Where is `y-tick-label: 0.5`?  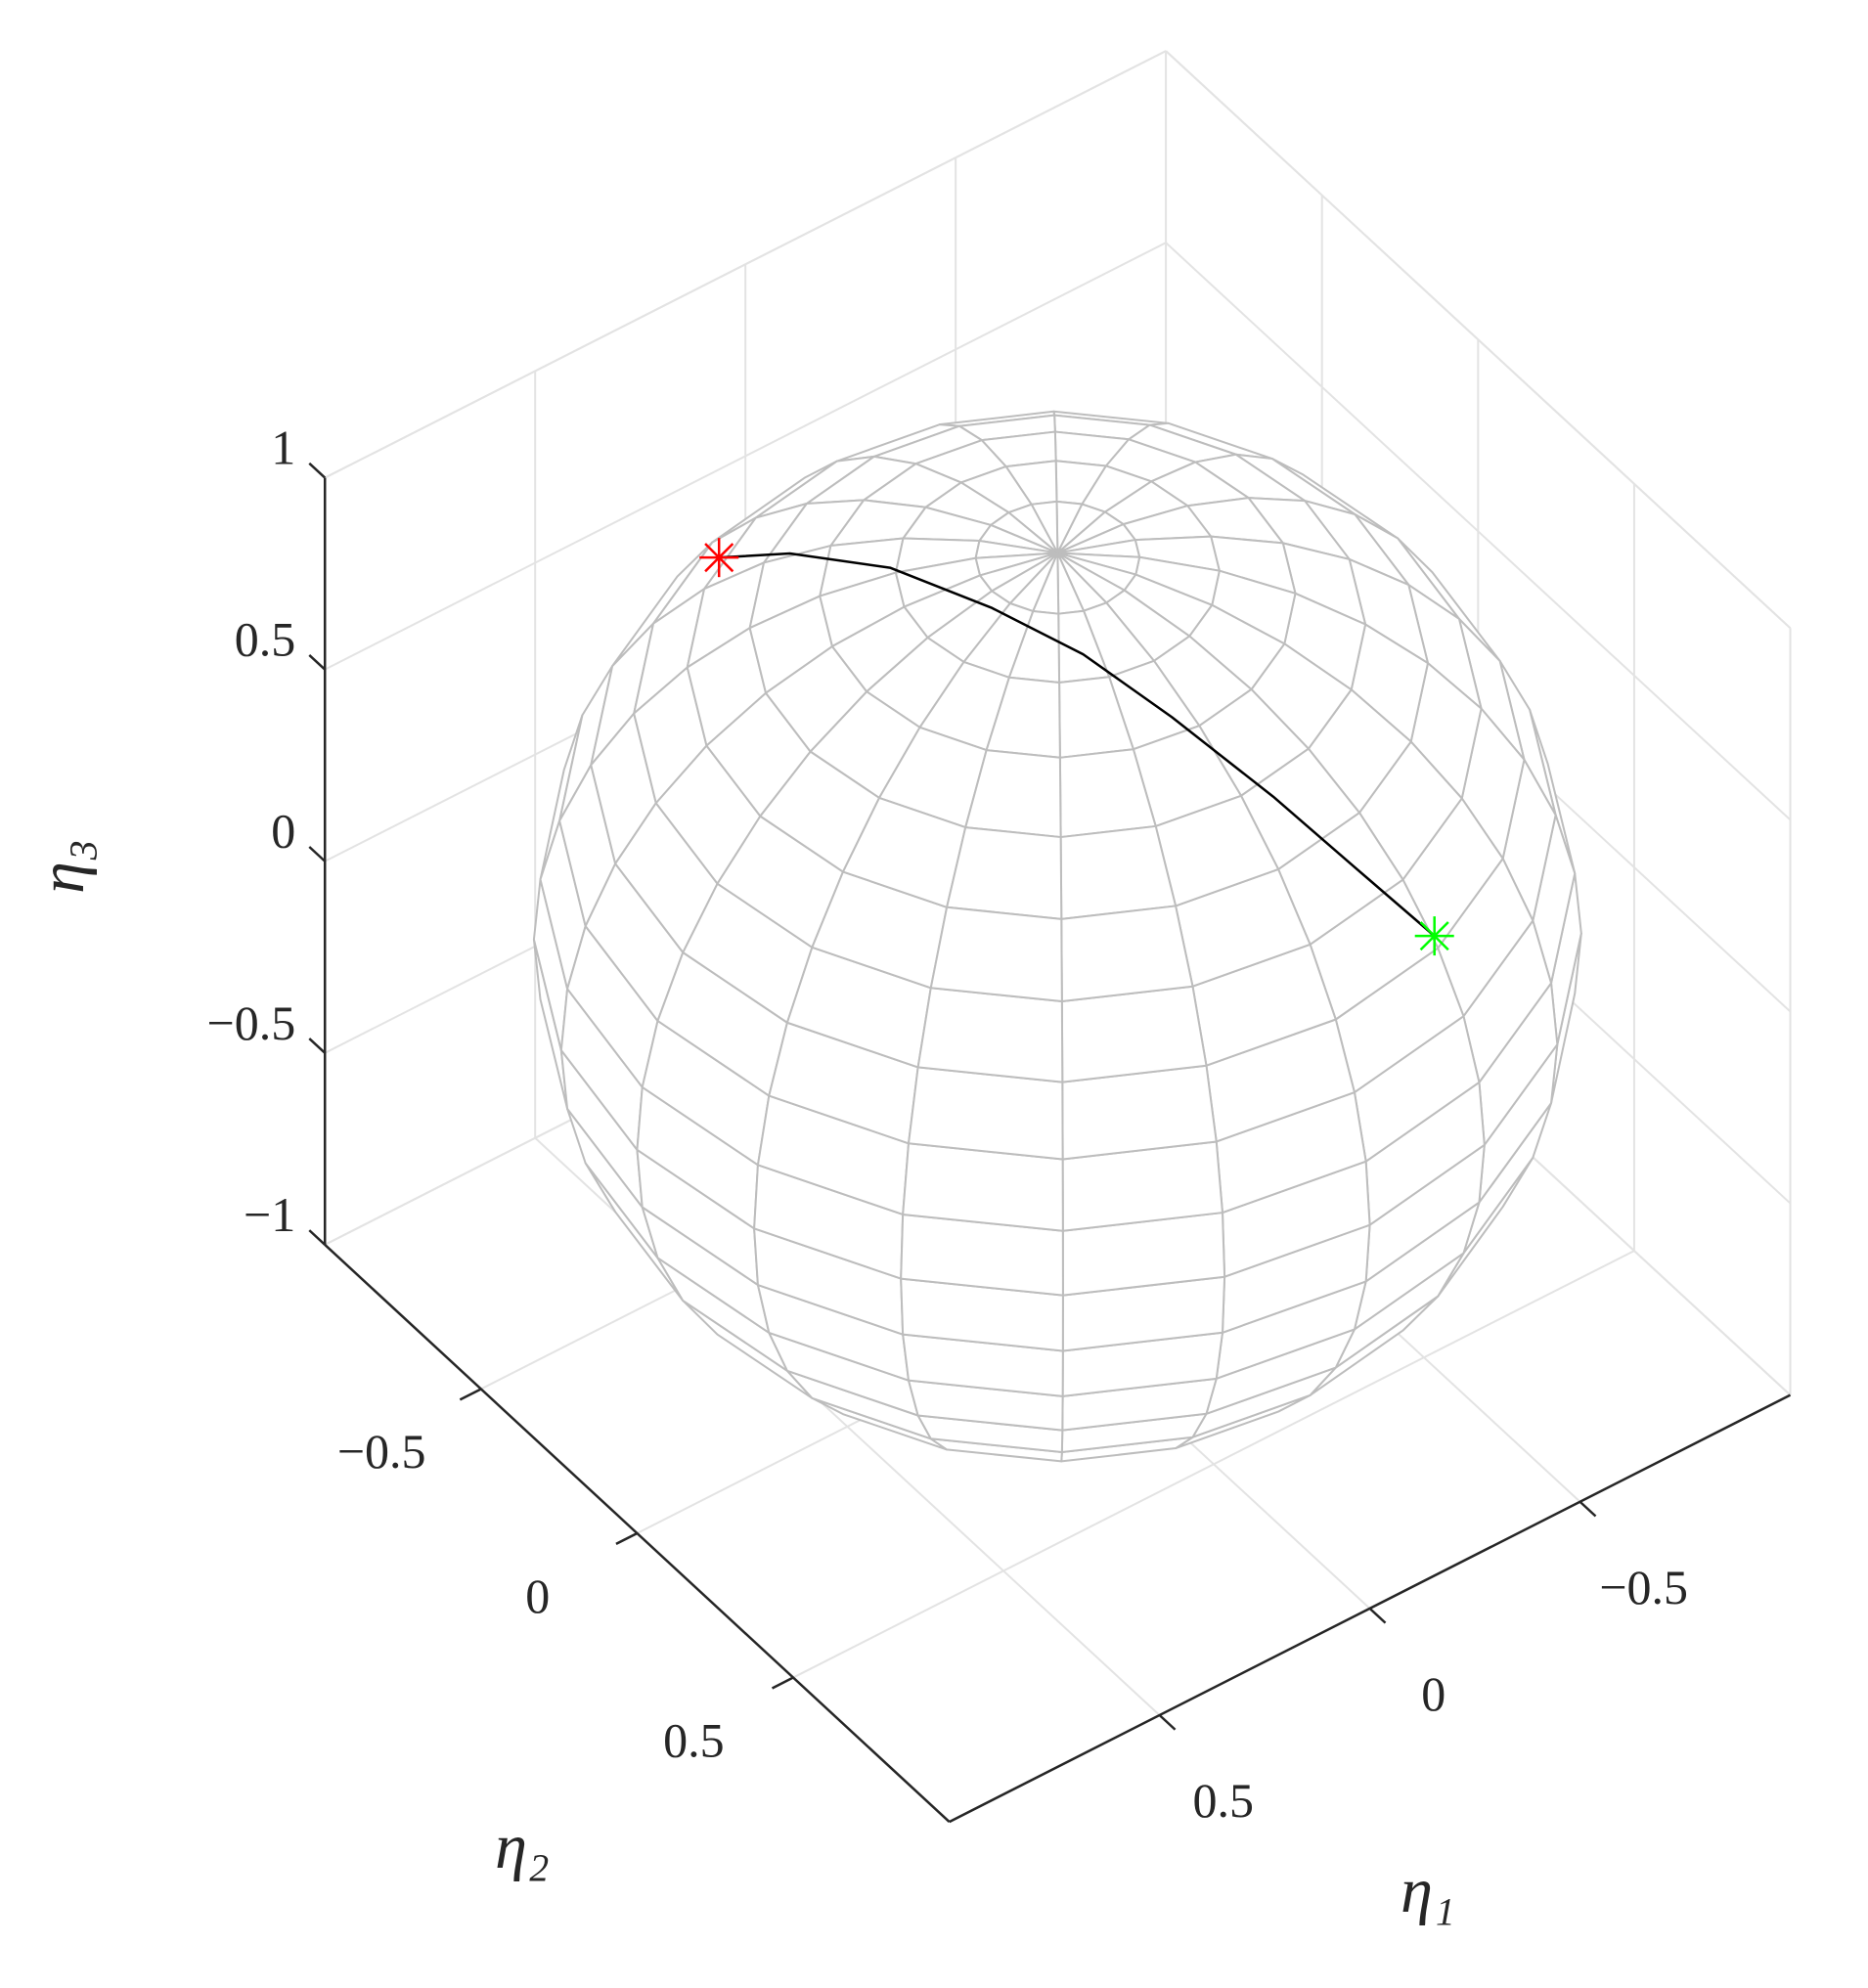
y-tick-label: 0.5 is located at coordinates (694, 1739).